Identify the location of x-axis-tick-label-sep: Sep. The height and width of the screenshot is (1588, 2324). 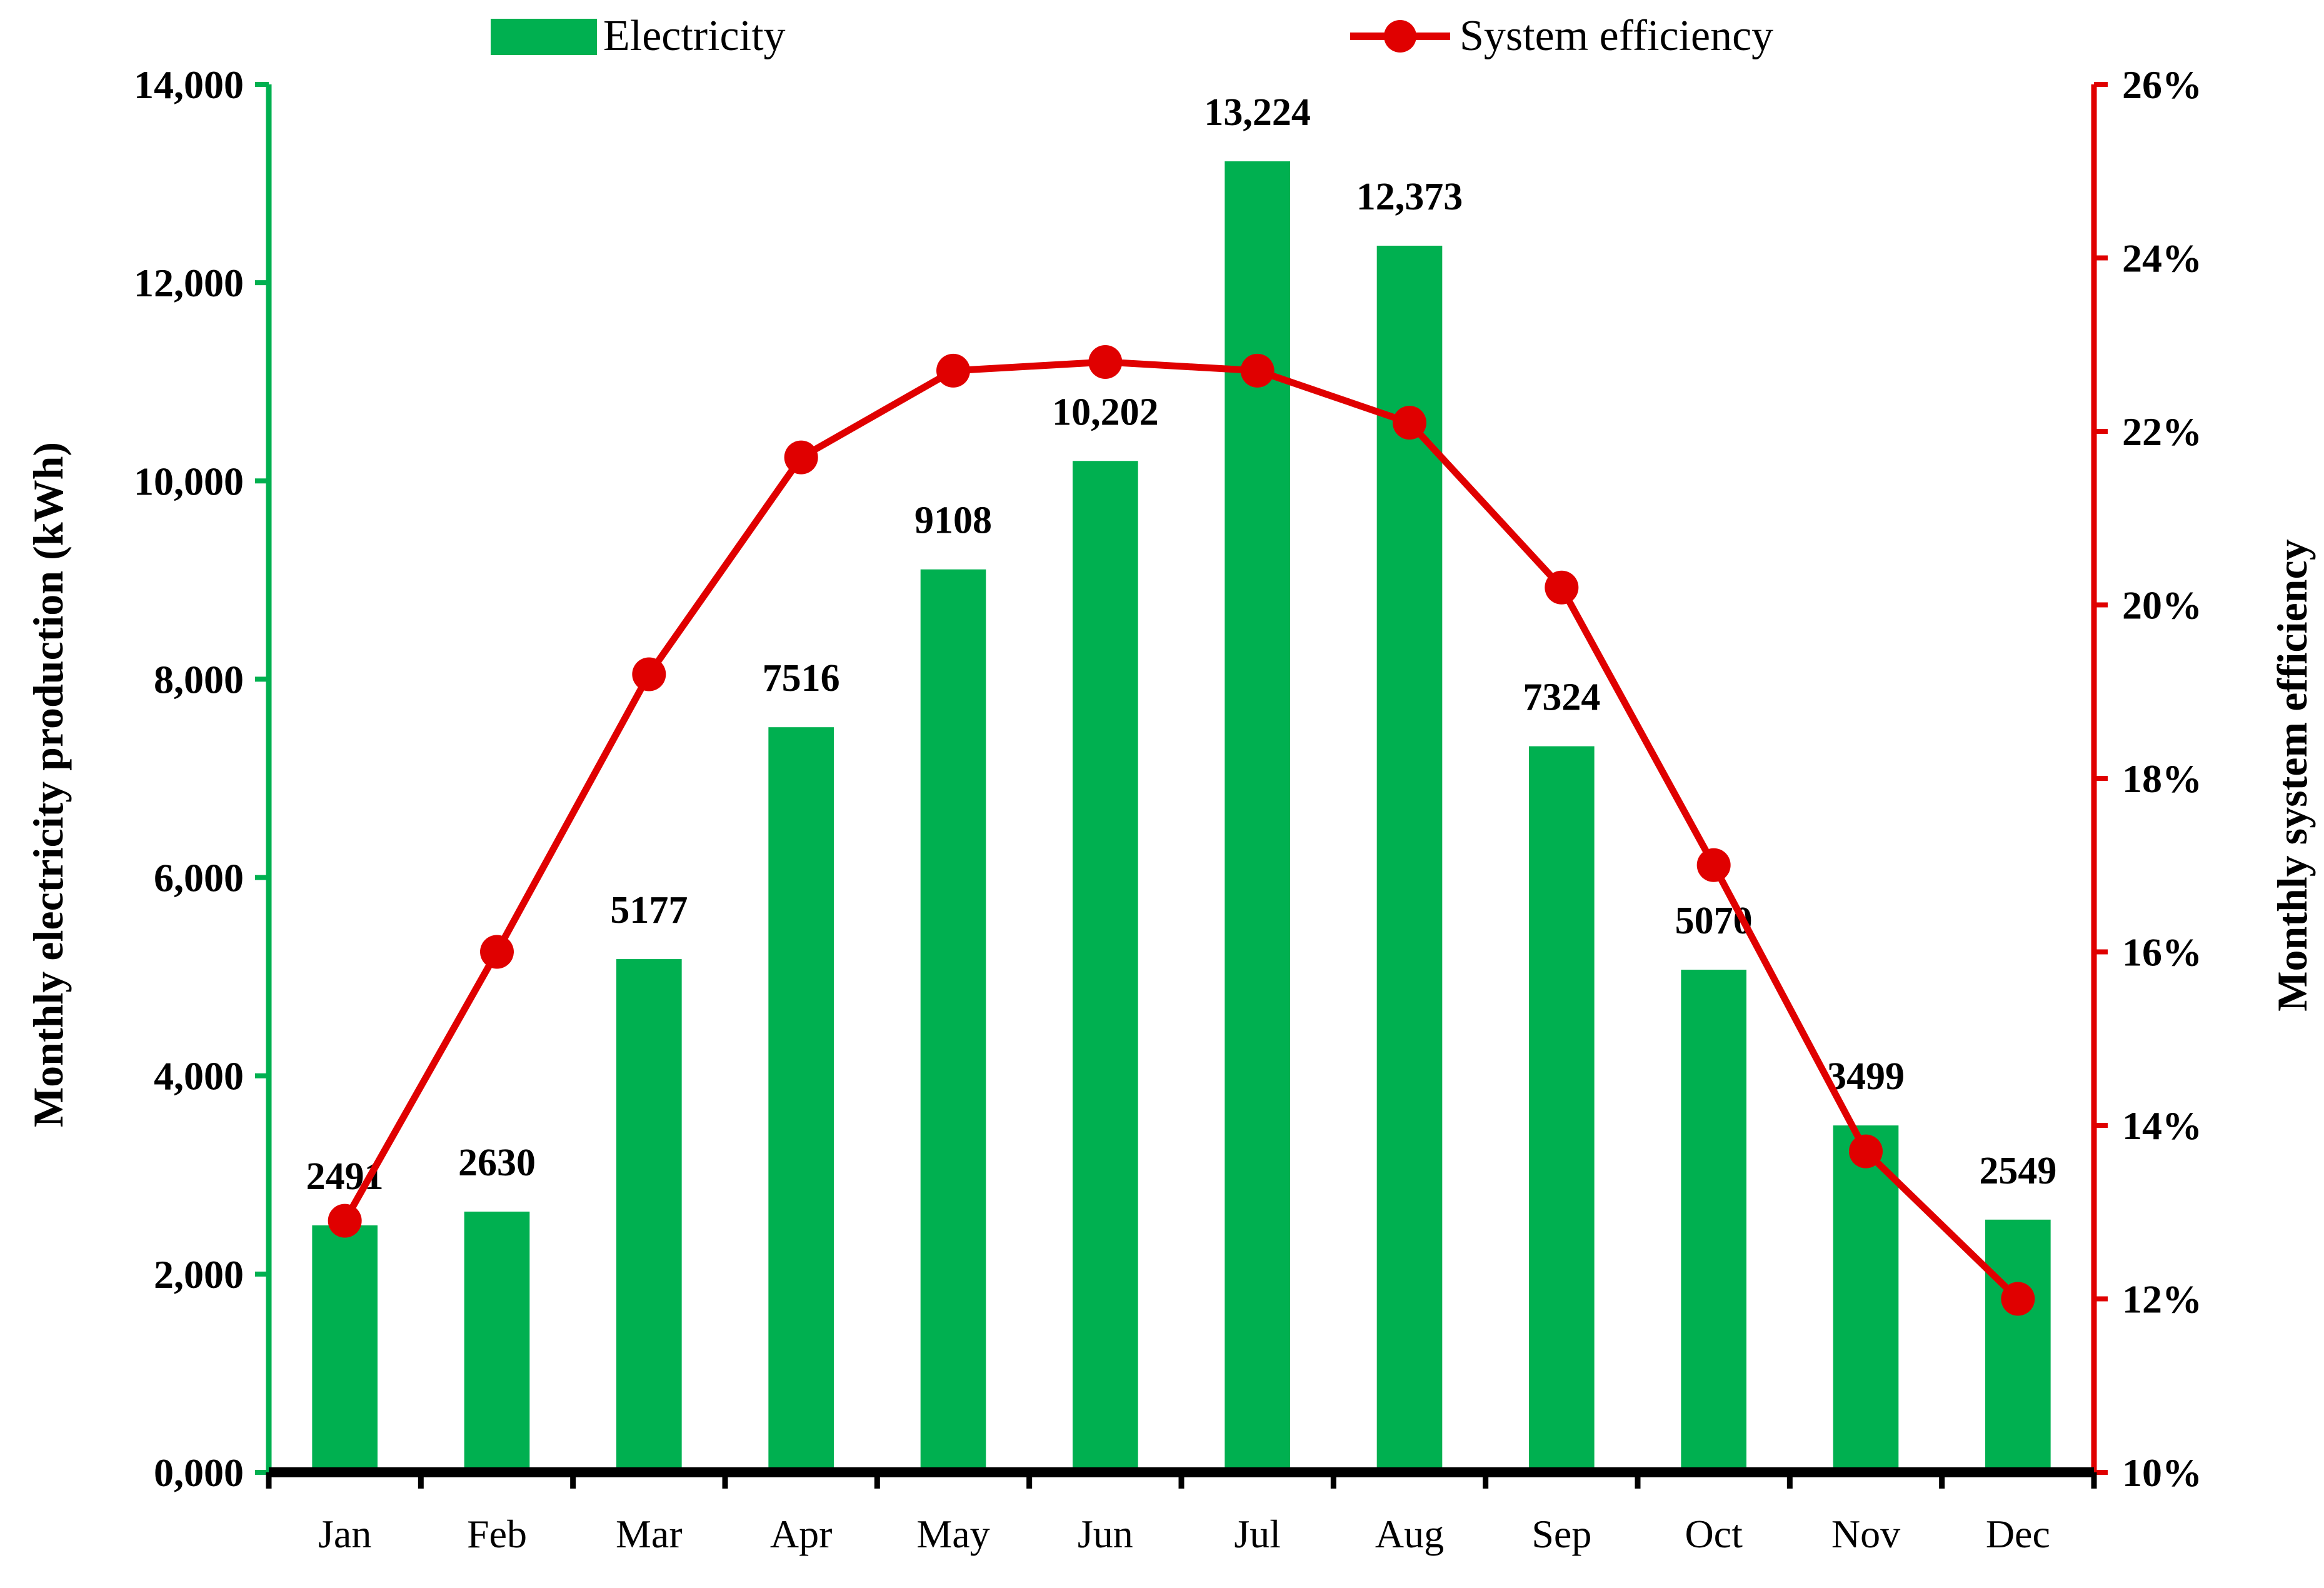
(1561, 1534).